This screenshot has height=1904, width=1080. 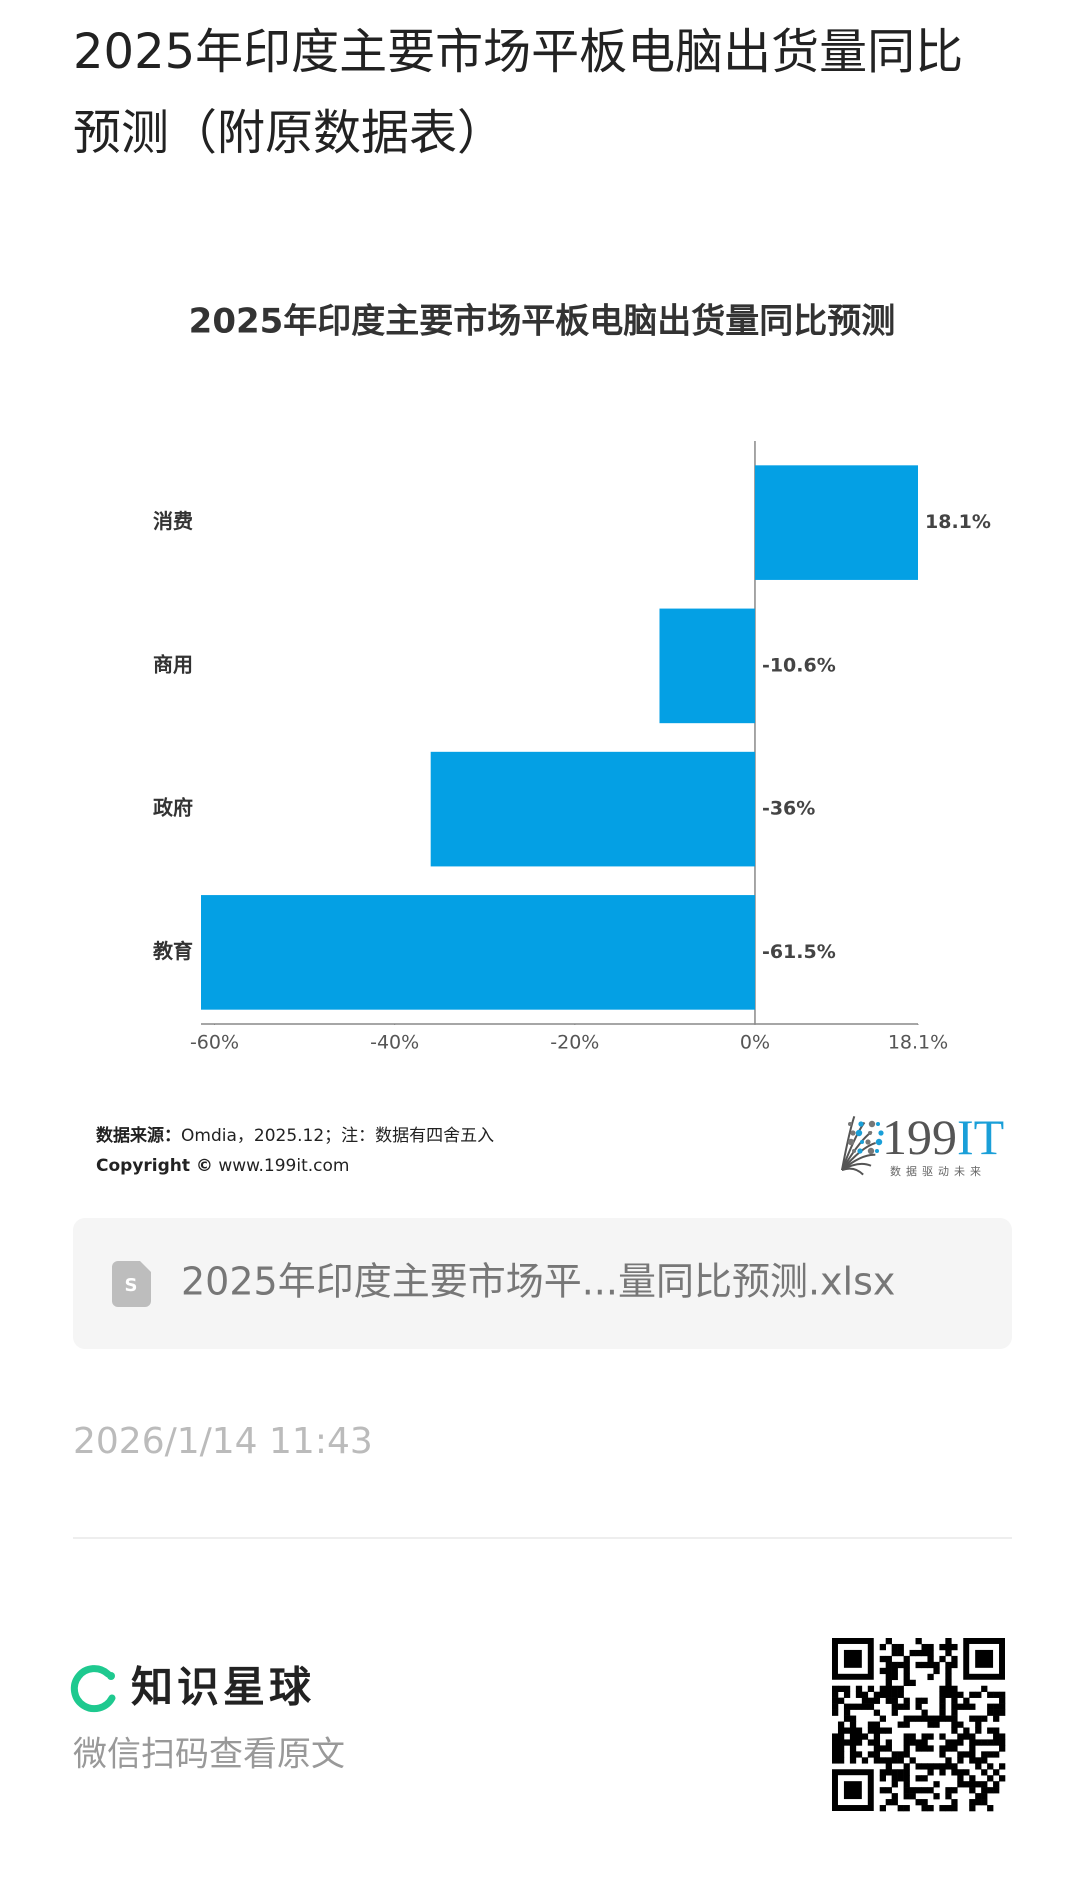 What do you see at coordinates (223, 1687) in the screenshot?
I see `brand: 知识星球` at bounding box center [223, 1687].